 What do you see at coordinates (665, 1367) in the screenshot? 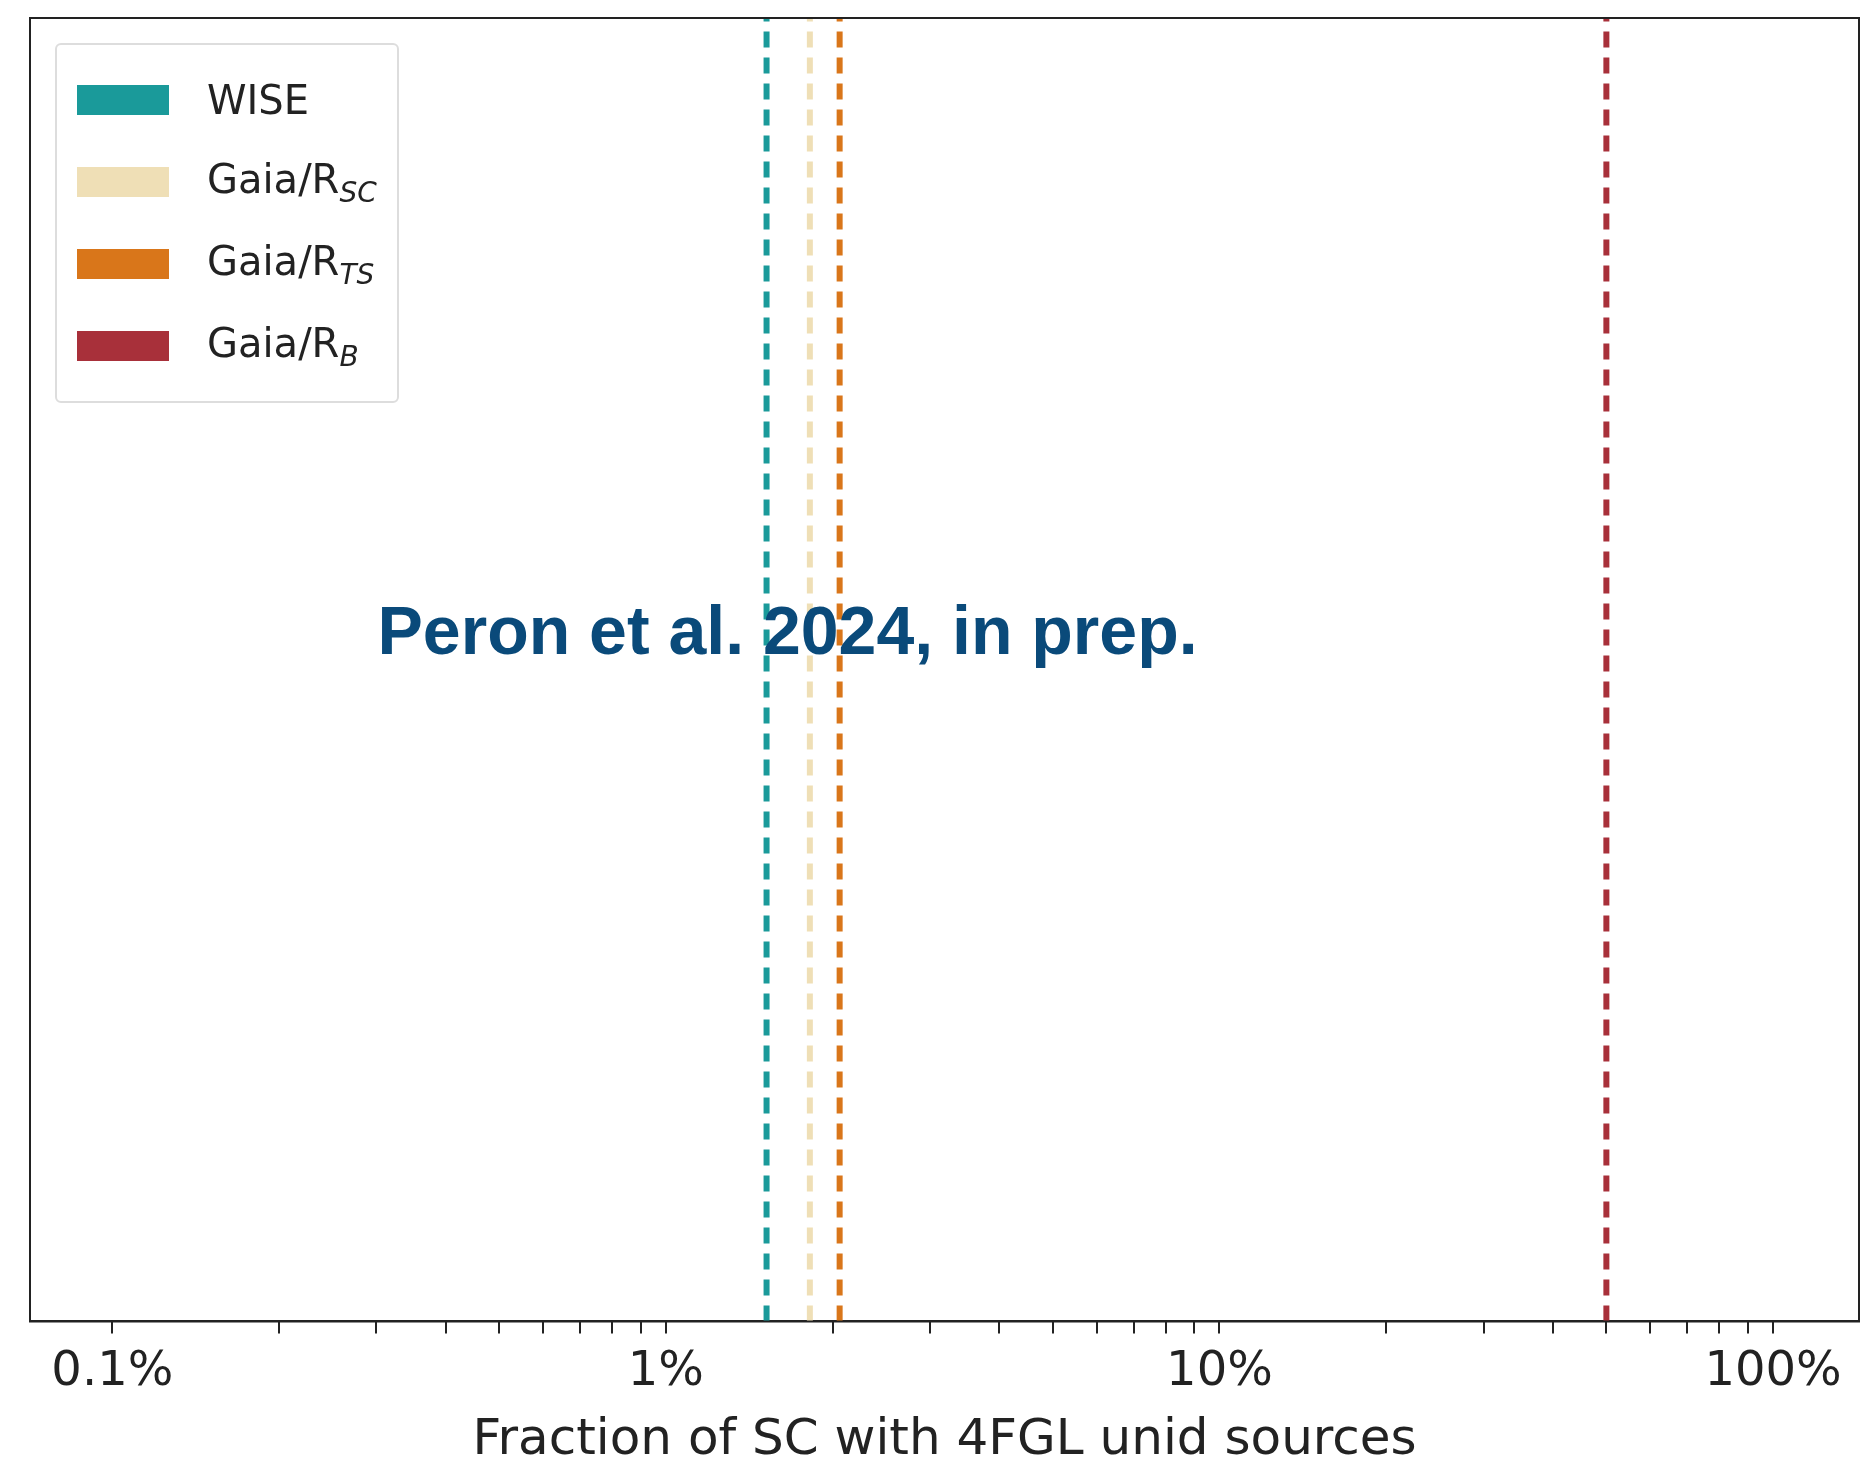
I see `x-tick-label: 1%` at bounding box center [665, 1367].